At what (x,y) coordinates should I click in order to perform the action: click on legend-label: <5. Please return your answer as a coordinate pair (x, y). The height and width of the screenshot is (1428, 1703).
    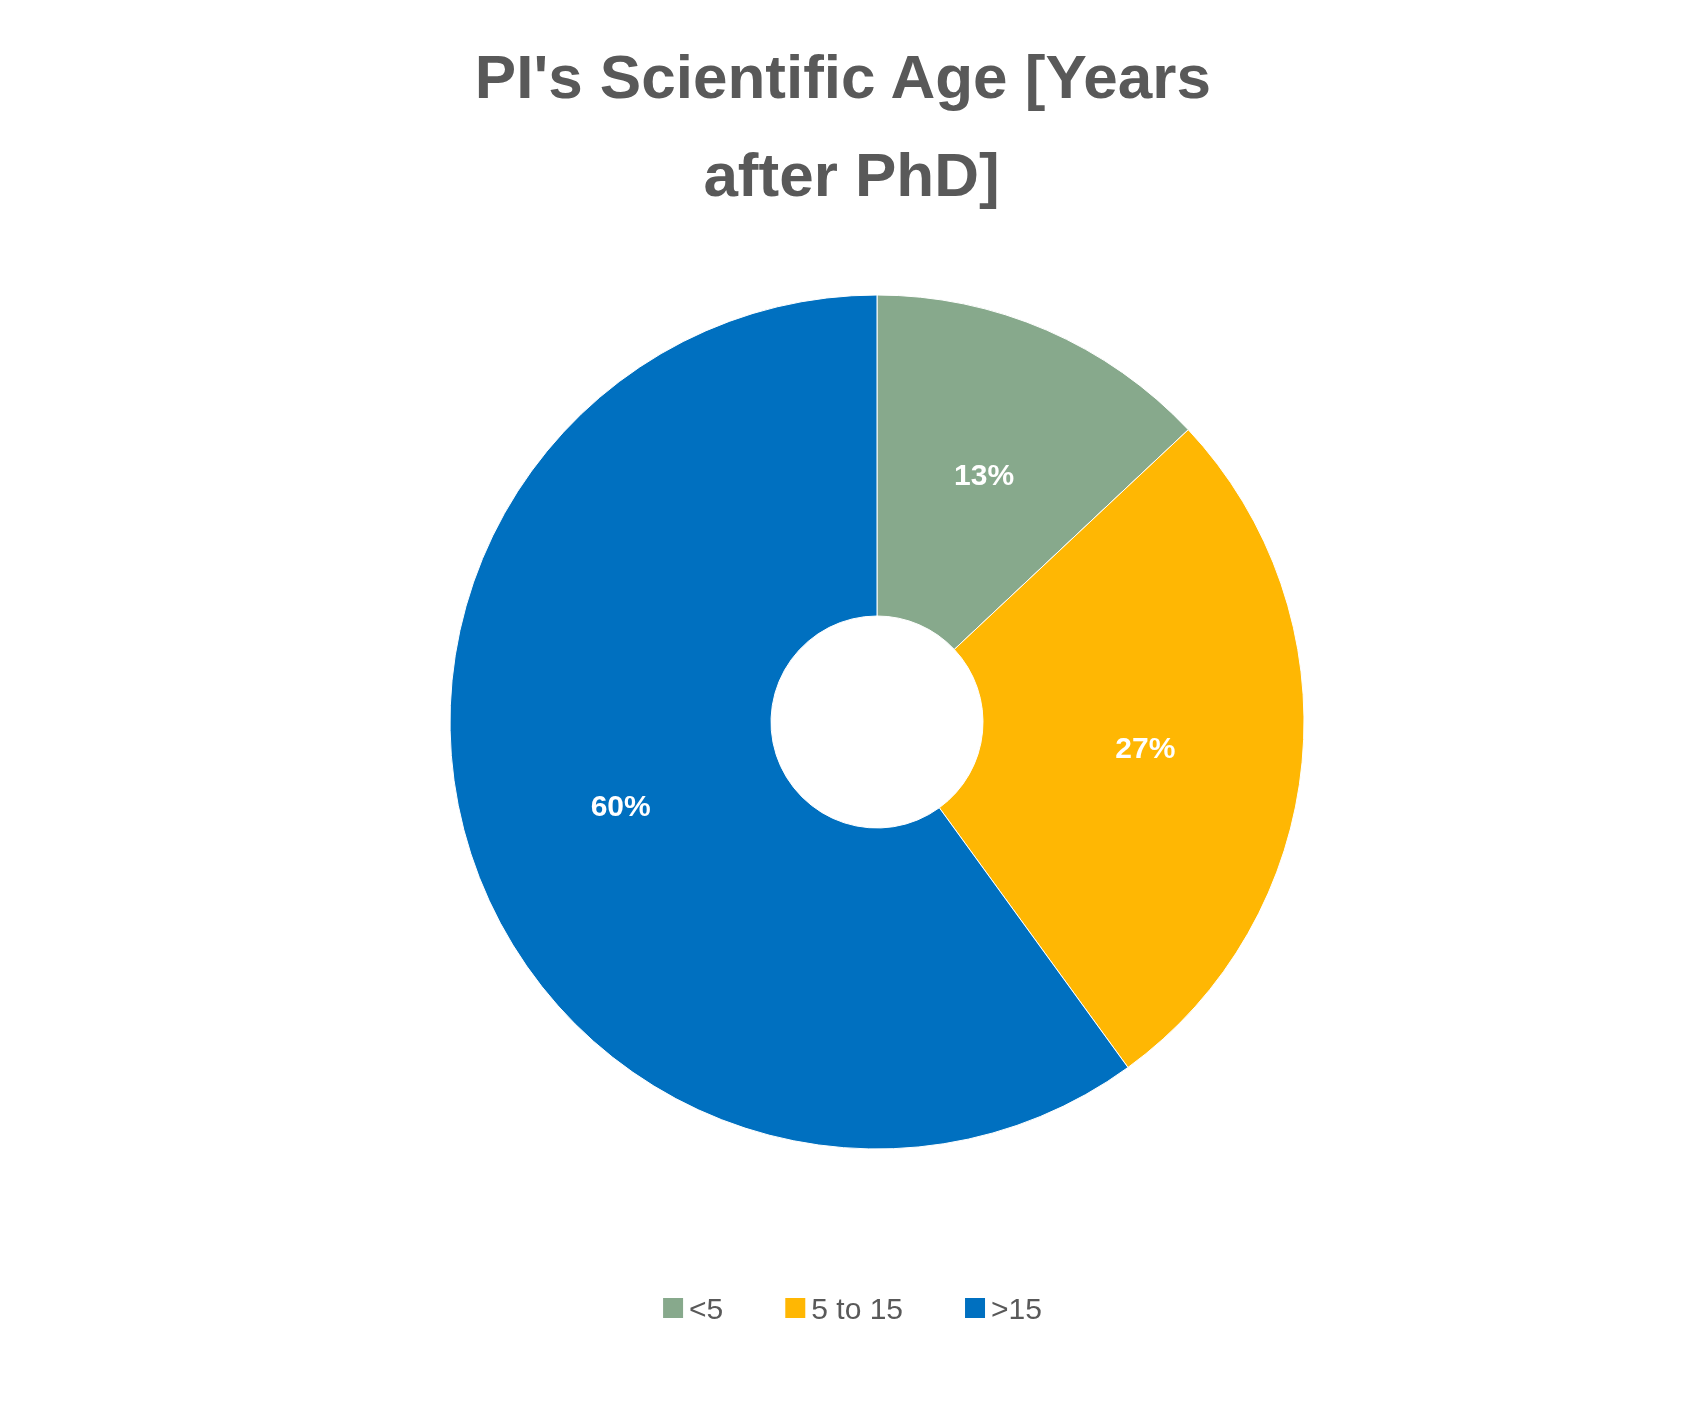
    Looking at the image, I should click on (706, 1308).